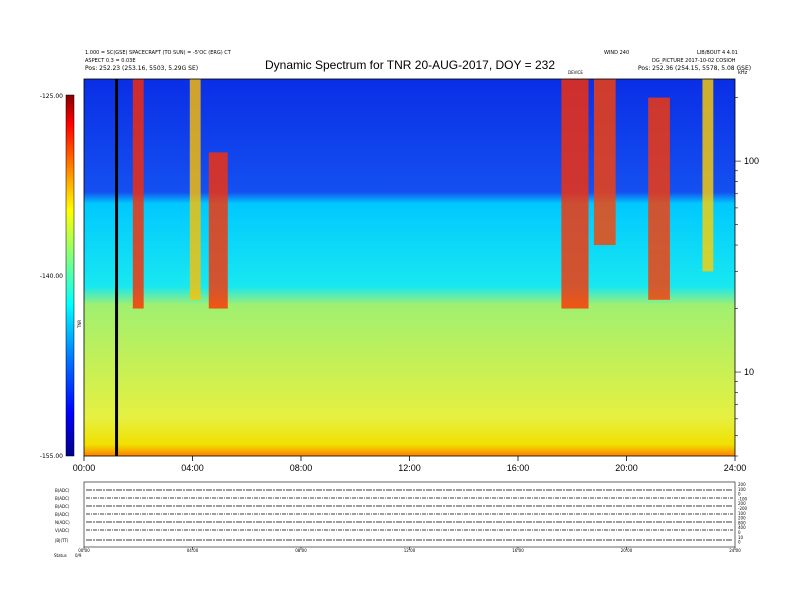 The image size is (792, 612). What do you see at coordinates (575, 72) in the screenshot?
I see `marker-label: DEVICE` at bounding box center [575, 72].